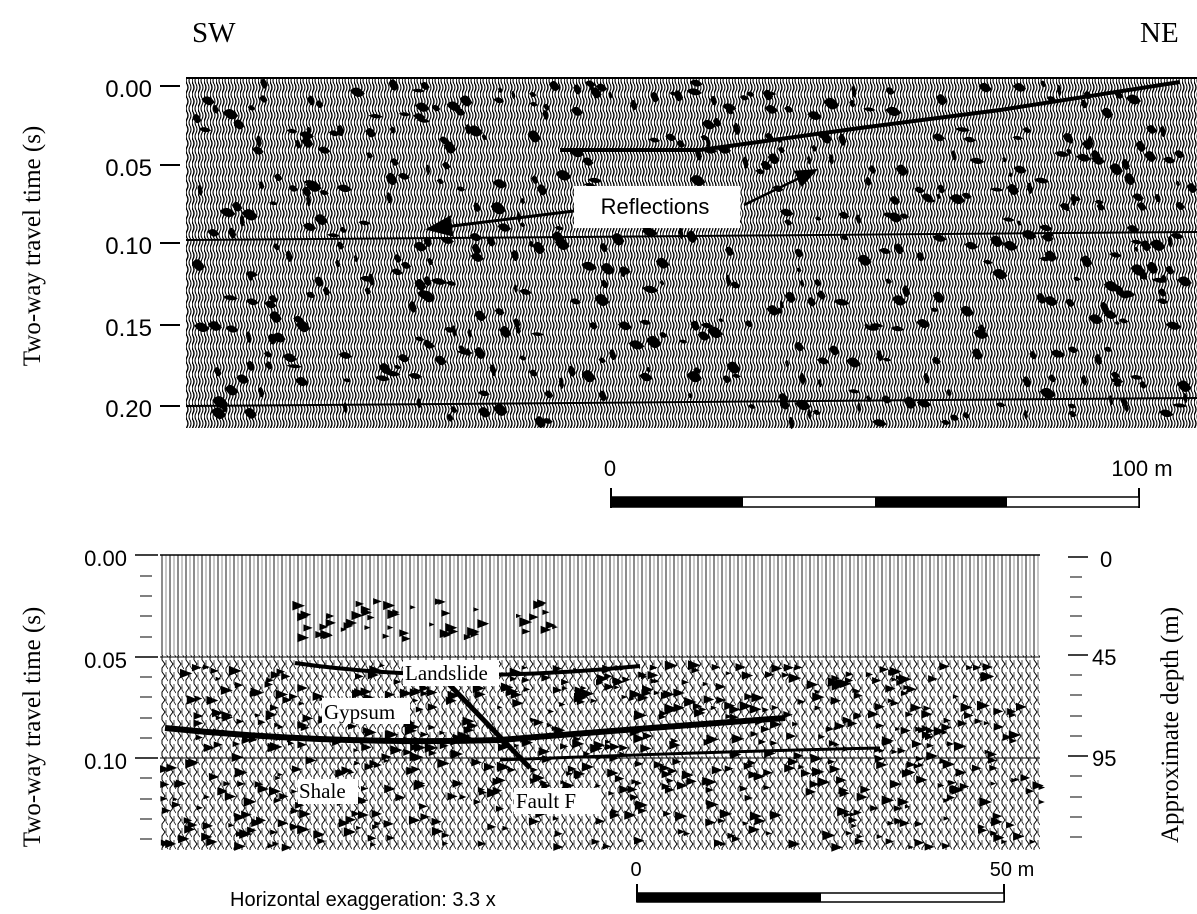  I want to click on top-scale-bar: 0 100 m, so click(888, 482).